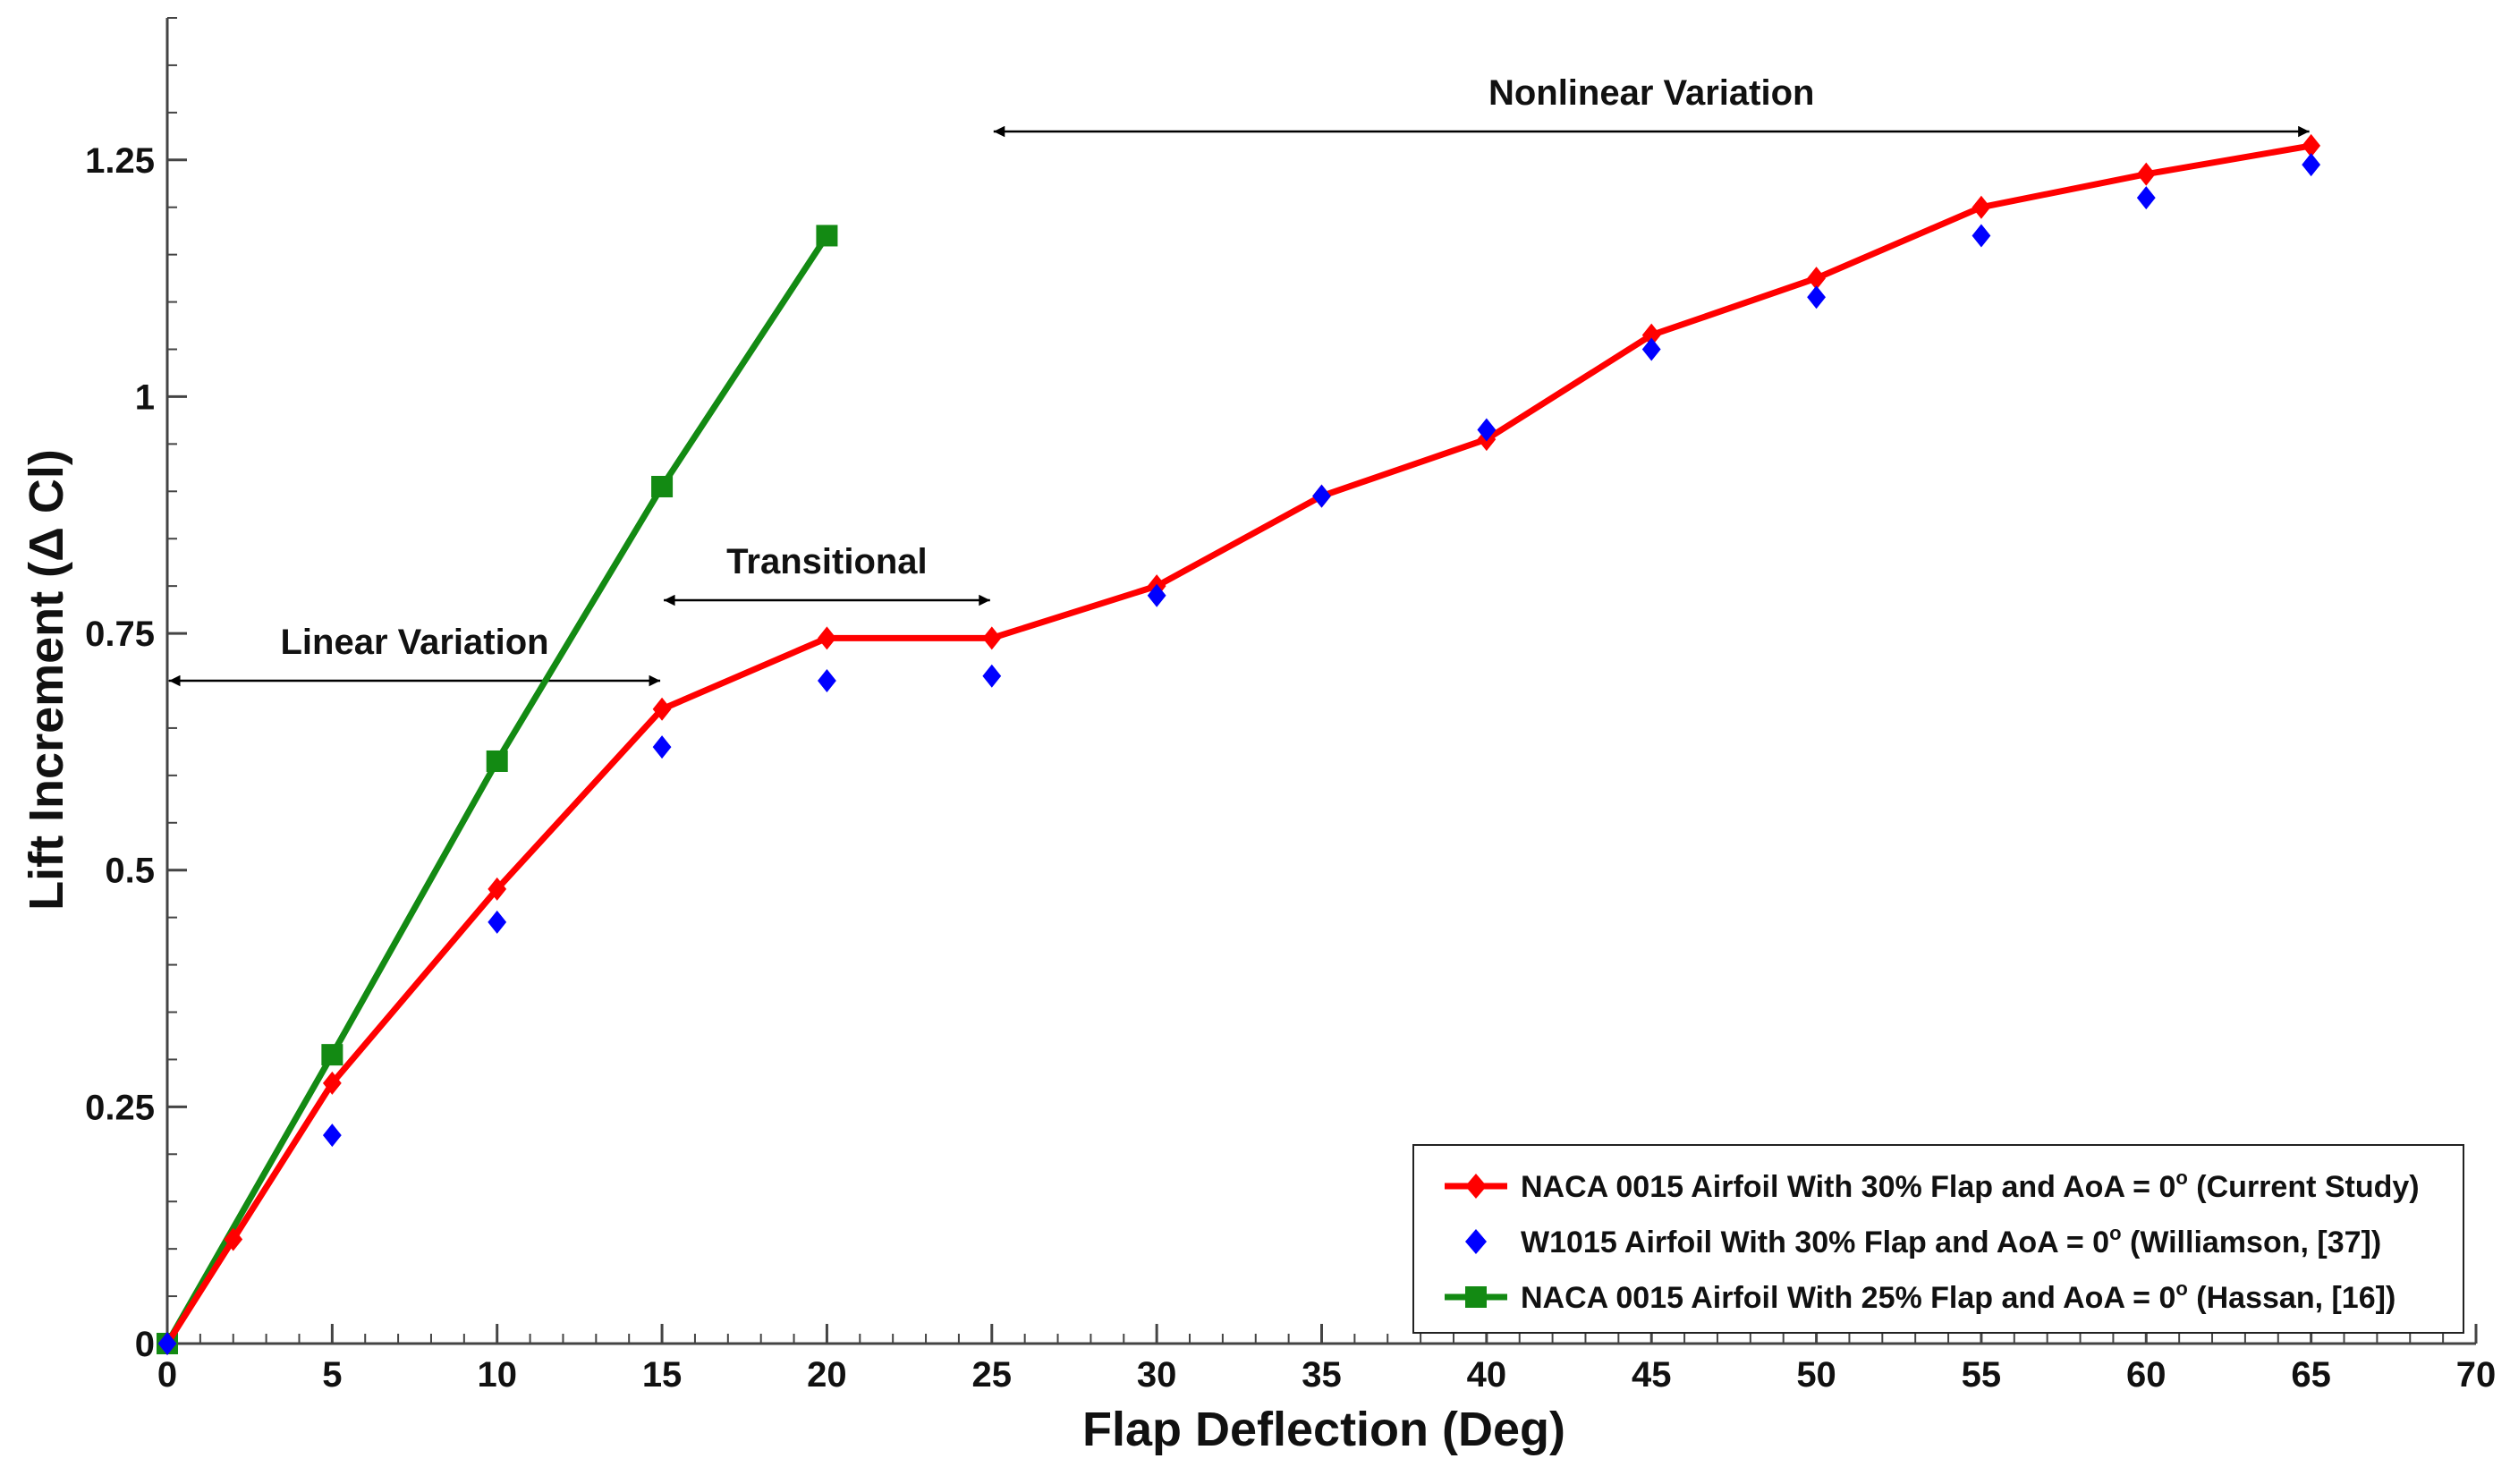 The height and width of the screenshot is (1484, 2510). I want to click on y-tick-label: 0.75, so click(120, 634).